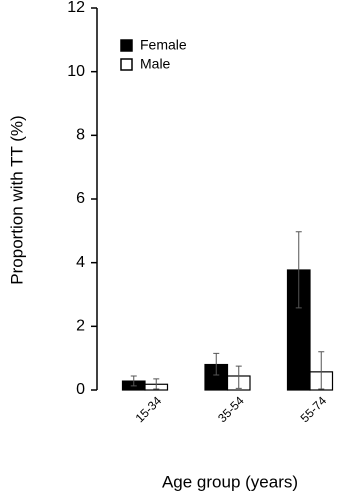 Image resolution: width=360 pixels, height=500 pixels. I want to click on legend-label: Female, so click(163, 45).